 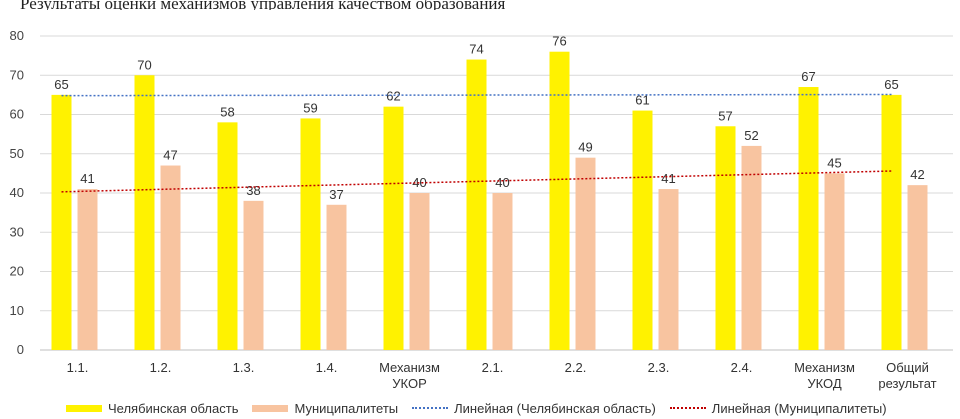 I want to click on data-label: 47, so click(x=170, y=155).